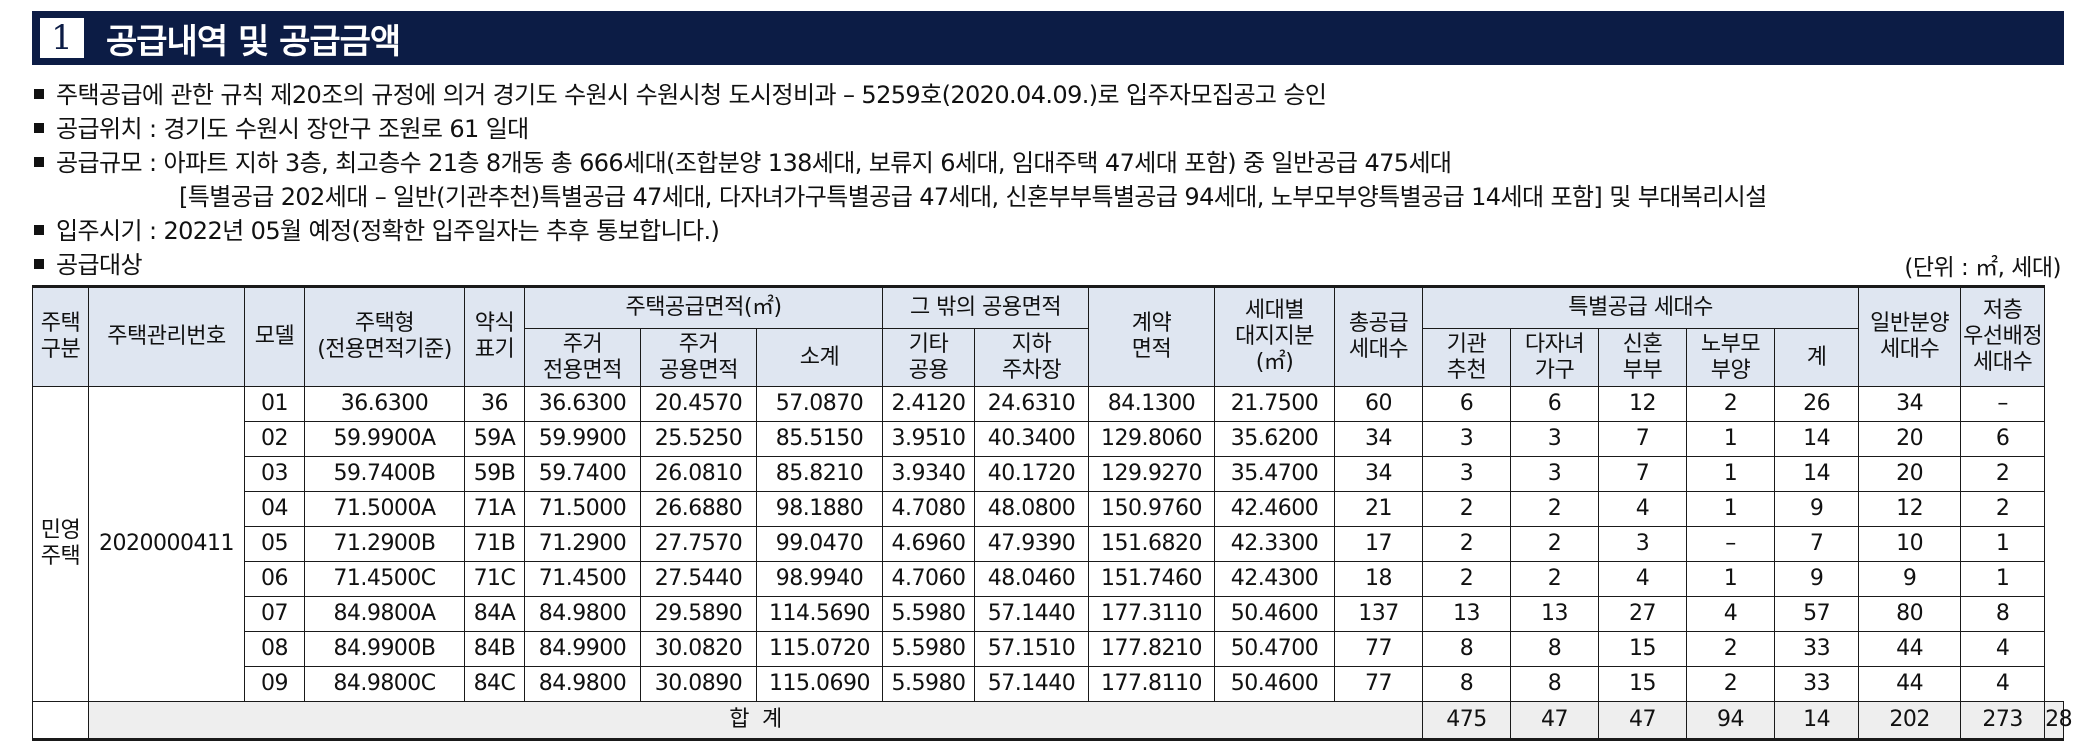  I want to click on table-cell: 84.9800, so click(582, 684).